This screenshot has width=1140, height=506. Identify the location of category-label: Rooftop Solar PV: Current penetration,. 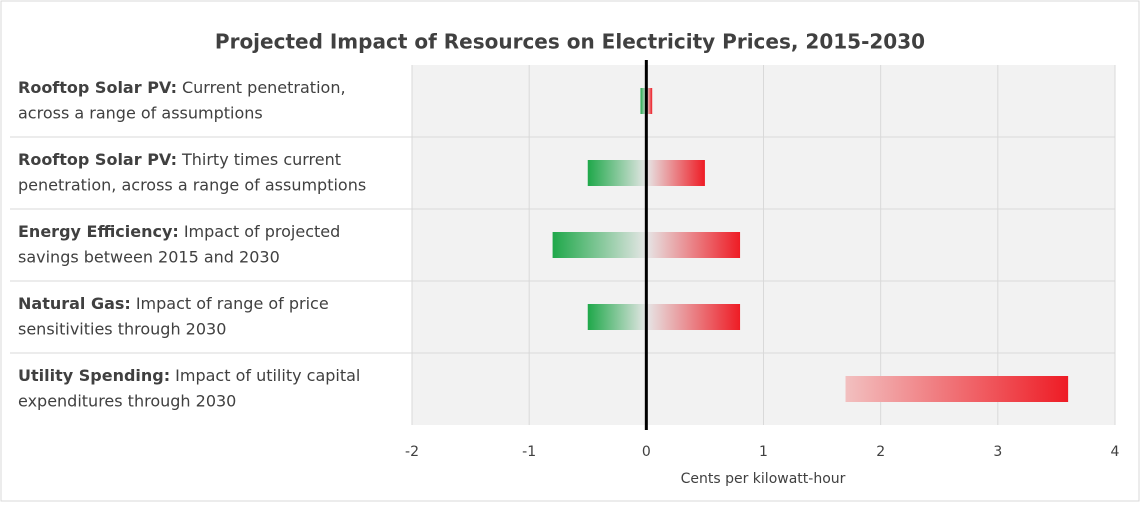
(182, 87).